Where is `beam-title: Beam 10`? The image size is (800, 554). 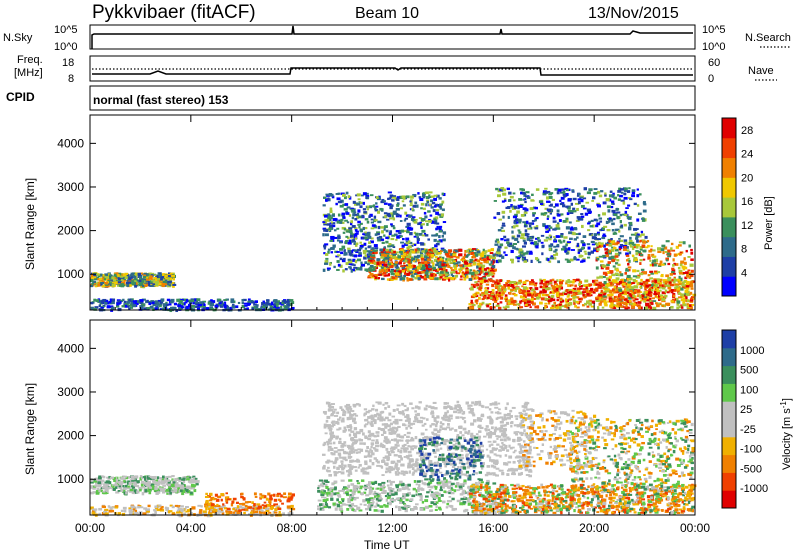 beam-title: Beam 10 is located at coordinates (387, 13).